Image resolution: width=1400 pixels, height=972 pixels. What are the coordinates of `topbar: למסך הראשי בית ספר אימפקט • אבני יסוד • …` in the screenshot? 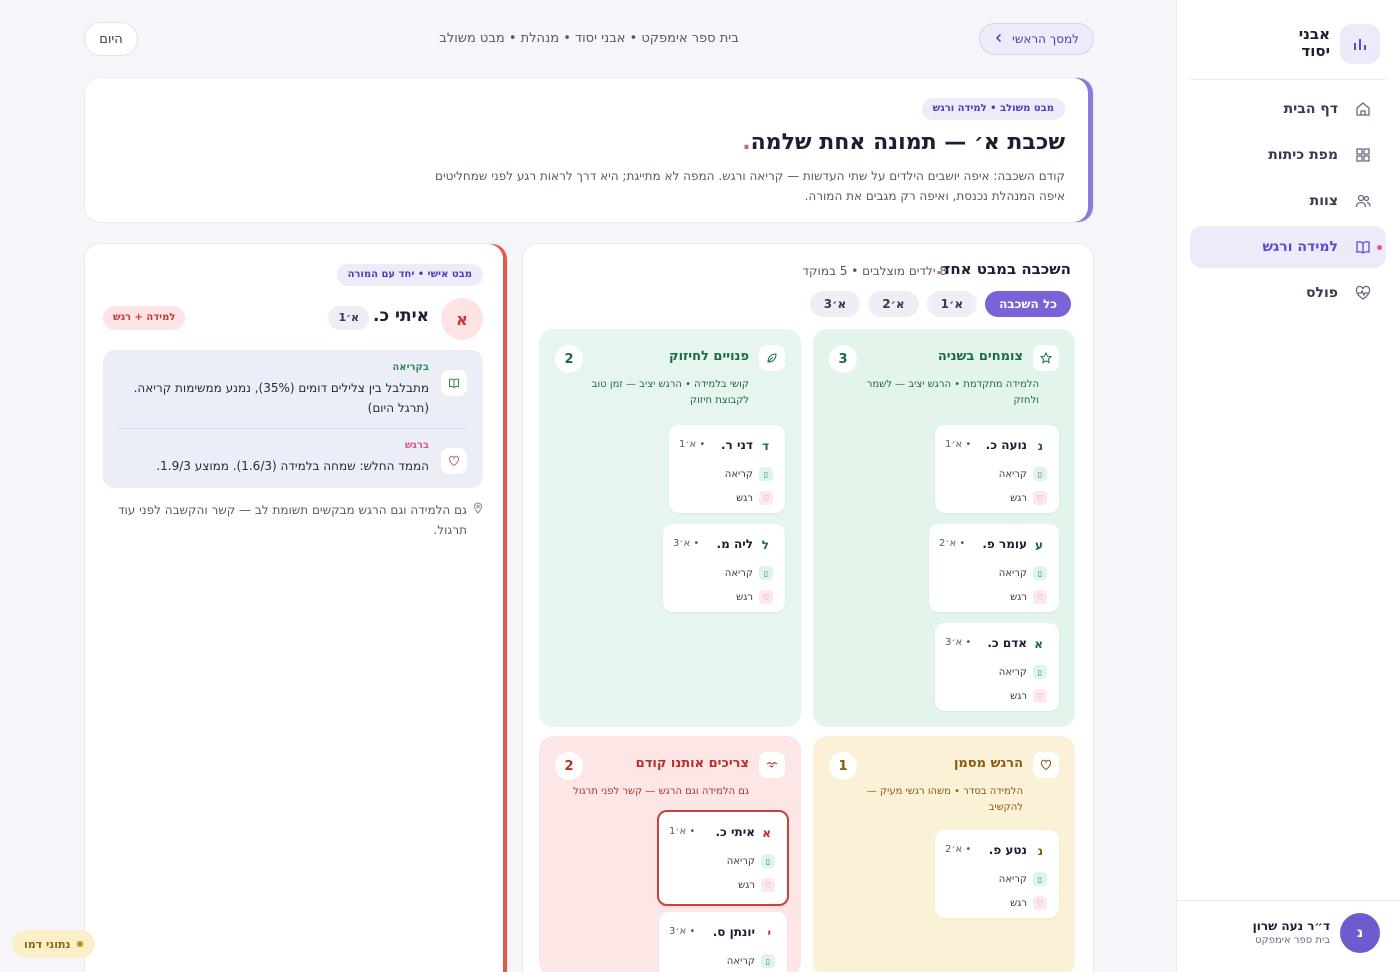 It's located at (589, 40).